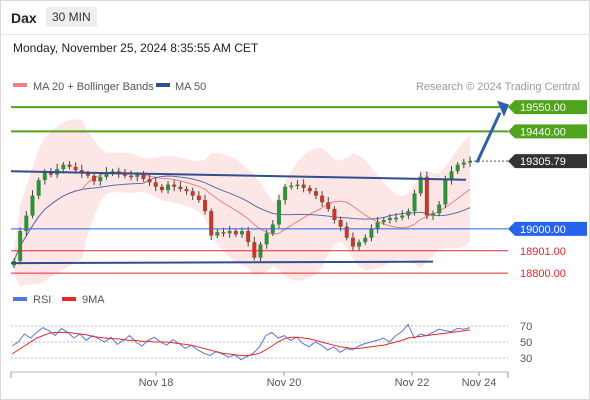 This screenshot has width=590, height=400. Describe the element at coordinates (543, 162) in the screenshot. I see `level-label-19305.79: 19305.79` at that location.